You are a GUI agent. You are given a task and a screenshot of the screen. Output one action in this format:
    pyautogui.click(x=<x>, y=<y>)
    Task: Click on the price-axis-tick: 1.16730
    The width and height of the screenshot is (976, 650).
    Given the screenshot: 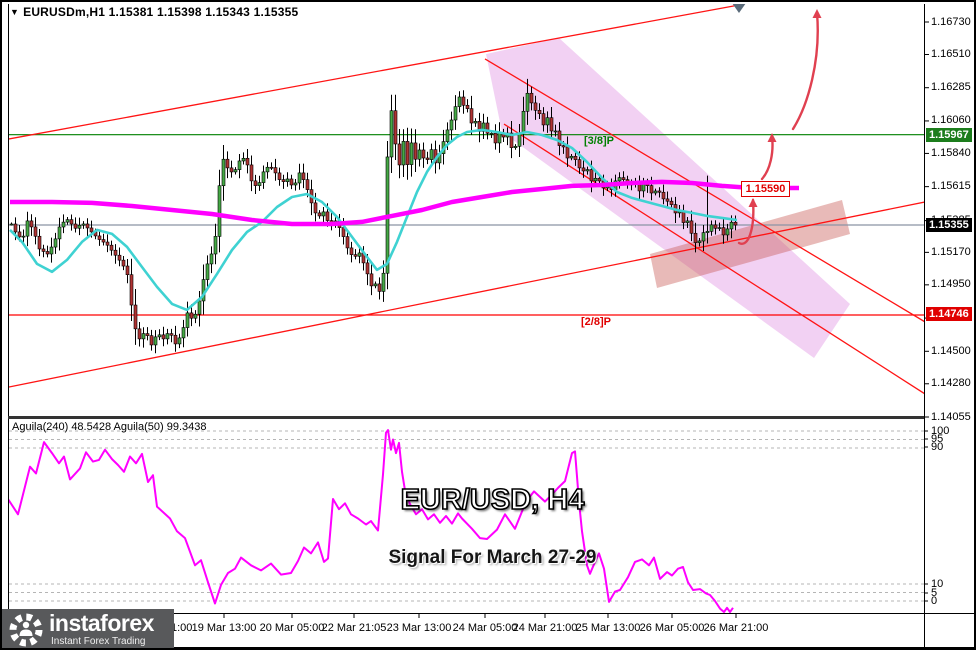 What is the action you would take?
    pyautogui.click(x=951, y=21)
    